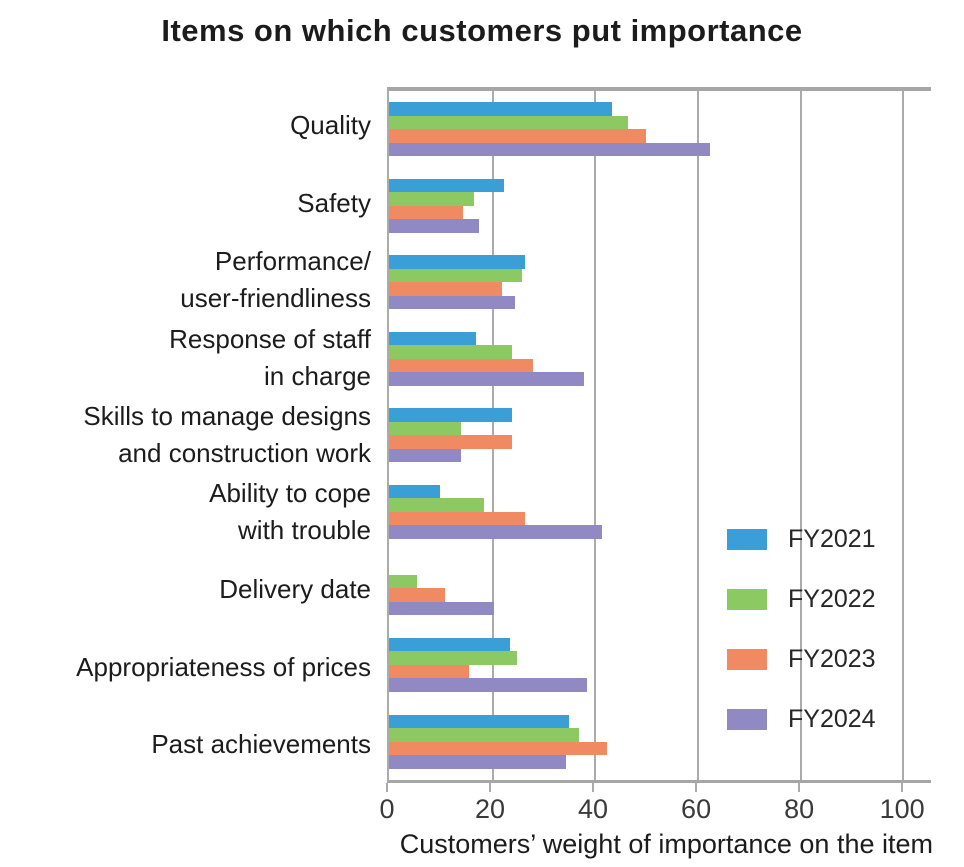  Describe the element at coordinates (334, 202) in the screenshot. I see `category-label: Safety` at that location.